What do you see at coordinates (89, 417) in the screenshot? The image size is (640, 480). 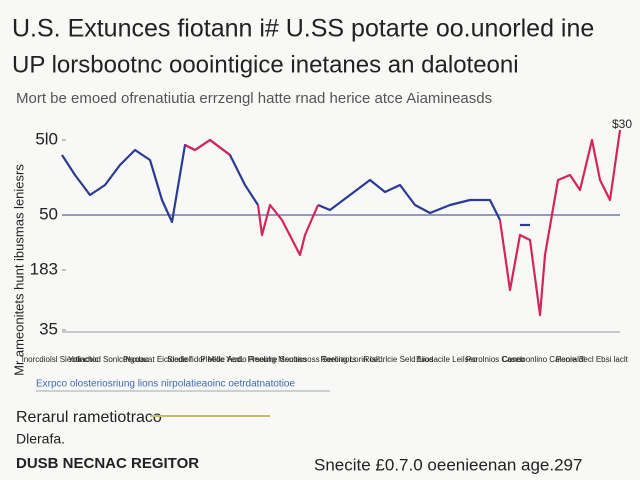 I see `source: Rerarul rametiotraco` at bounding box center [89, 417].